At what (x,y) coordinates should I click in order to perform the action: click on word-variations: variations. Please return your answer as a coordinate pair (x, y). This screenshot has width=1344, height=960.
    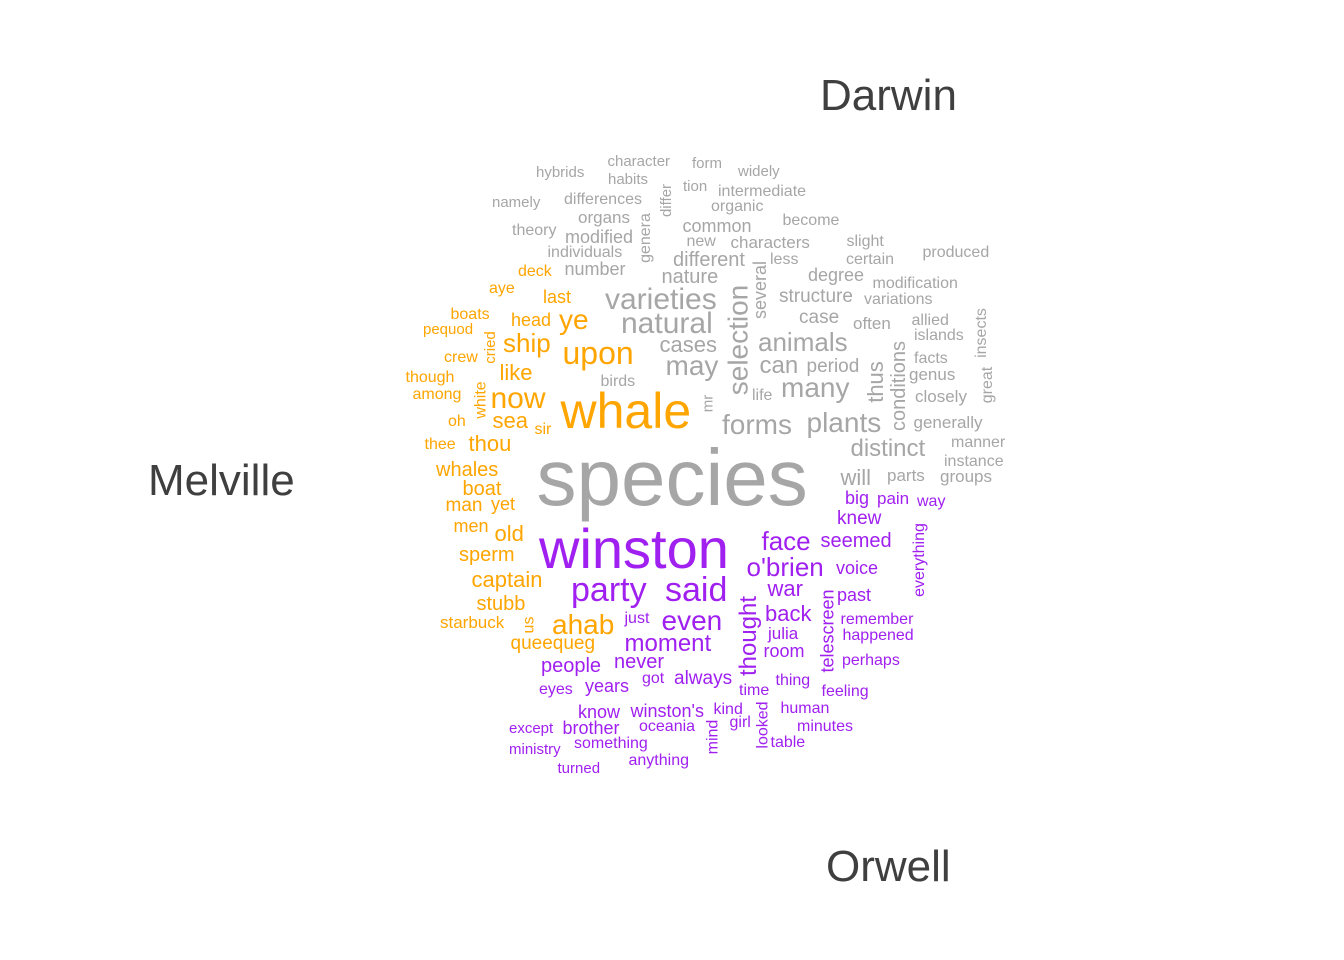
    Looking at the image, I should click on (898, 299).